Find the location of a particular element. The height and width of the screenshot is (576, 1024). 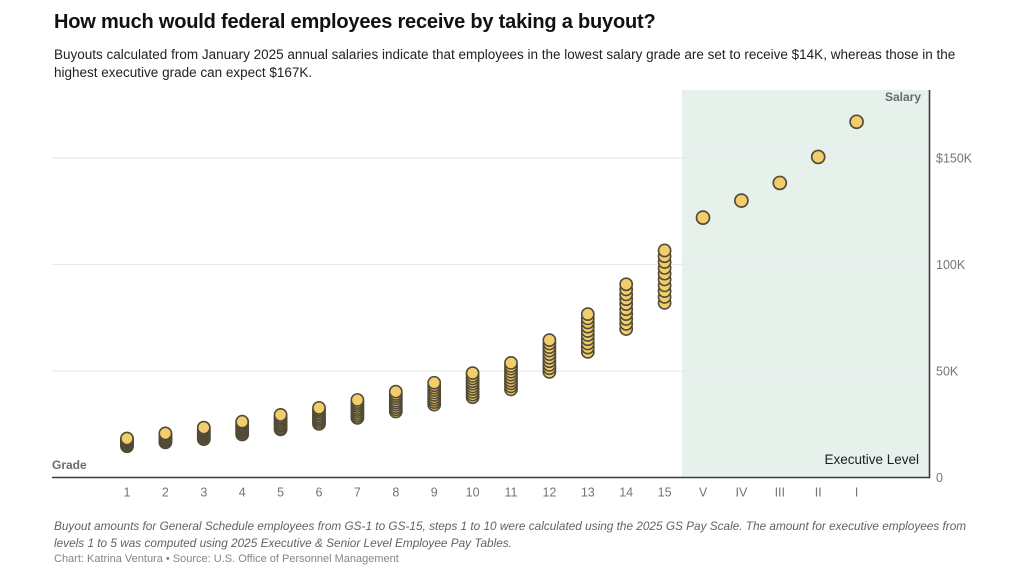

x-tick-label-13: 13 is located at coordinates (588, 493).